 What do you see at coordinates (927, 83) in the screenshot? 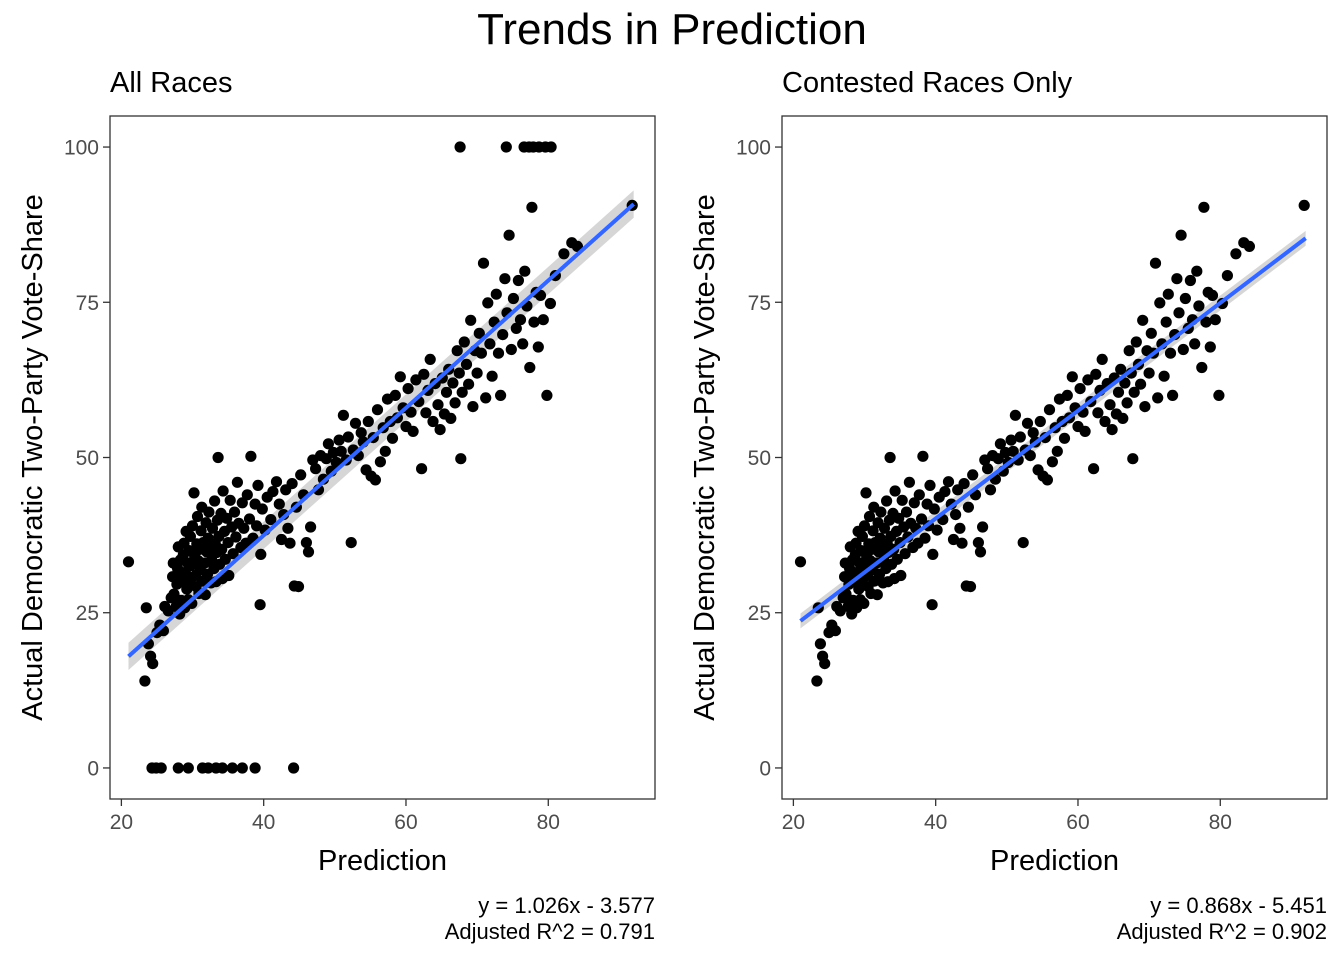
I see `panel-title: Contested Races Only` at bounding box center [927, 83].